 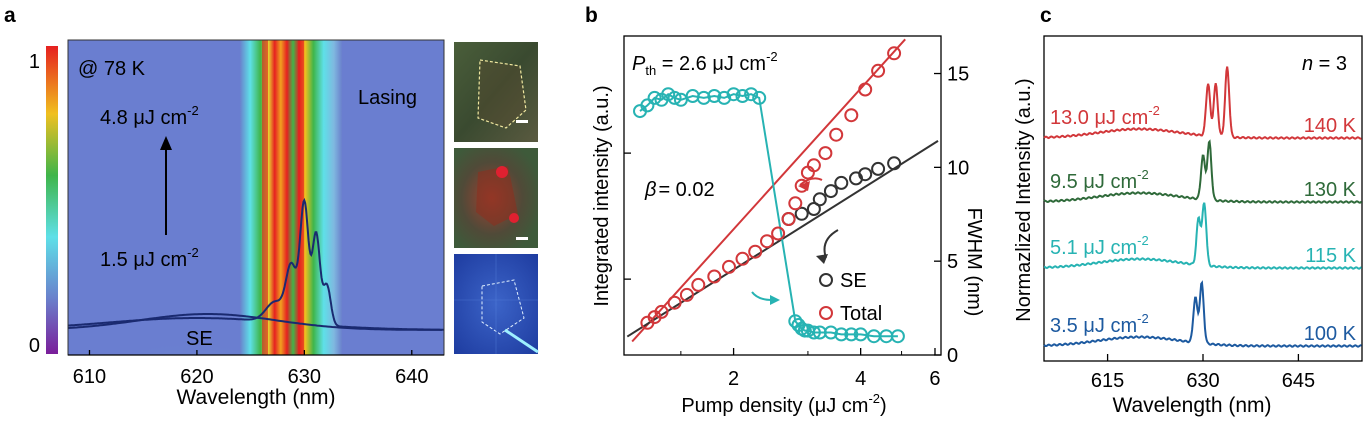 What do you see at coordinates (112, 69) in the screenshot?
I see `temperature-label: @ 78 K` at bounding box center [112, 69].